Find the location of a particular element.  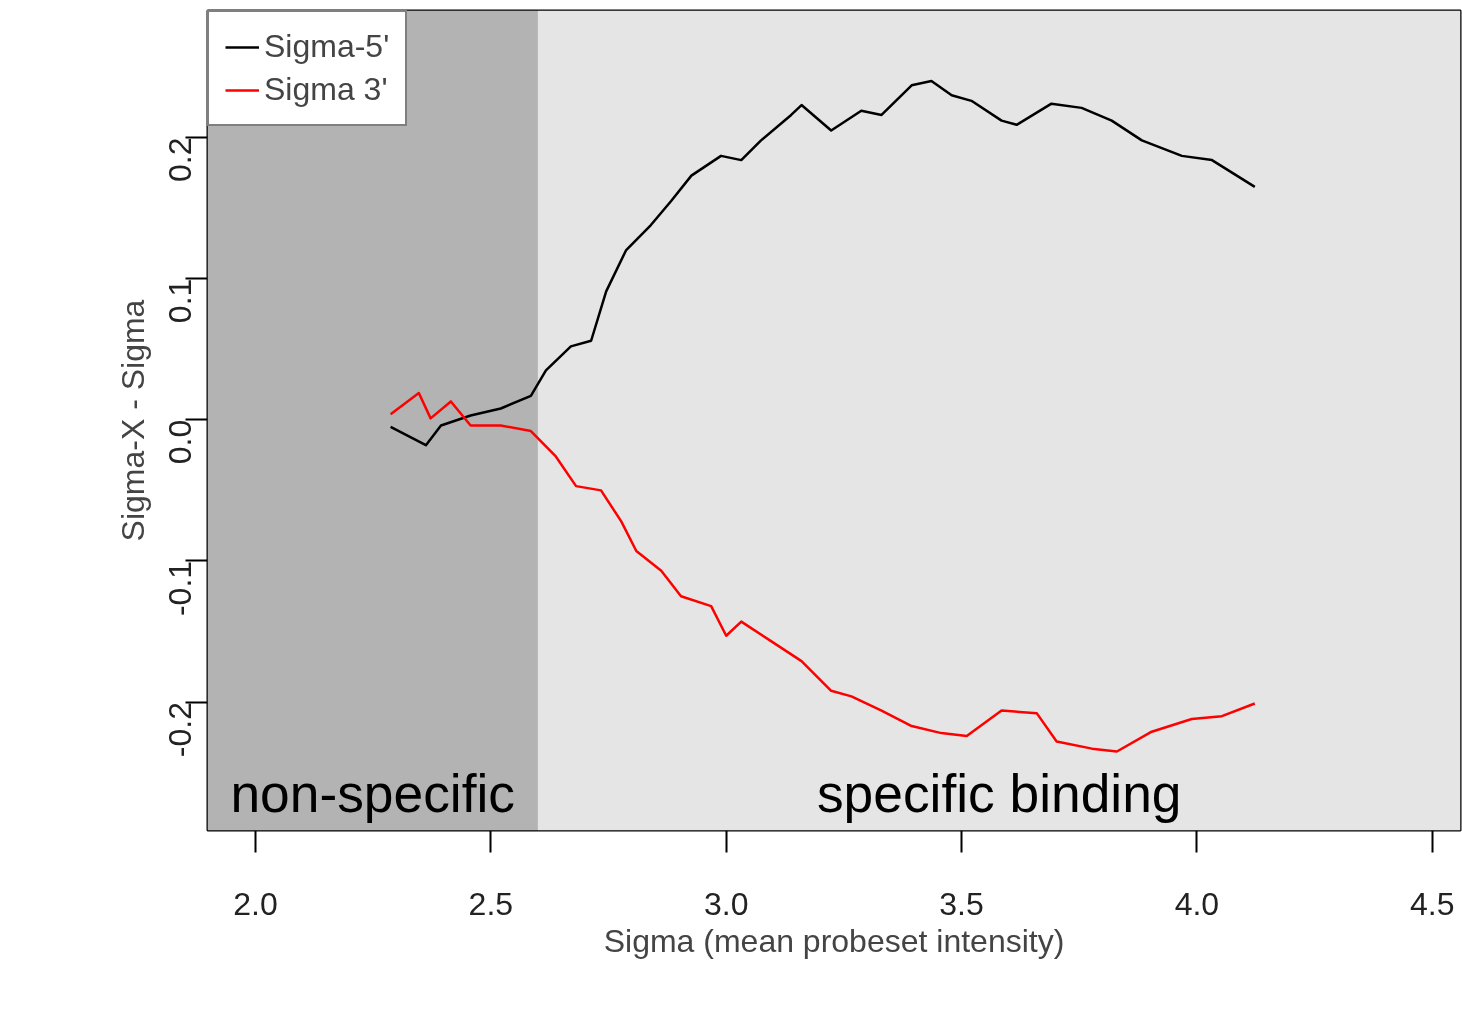

y-tick-label: 0.1 is located at coordinates (180, 301).